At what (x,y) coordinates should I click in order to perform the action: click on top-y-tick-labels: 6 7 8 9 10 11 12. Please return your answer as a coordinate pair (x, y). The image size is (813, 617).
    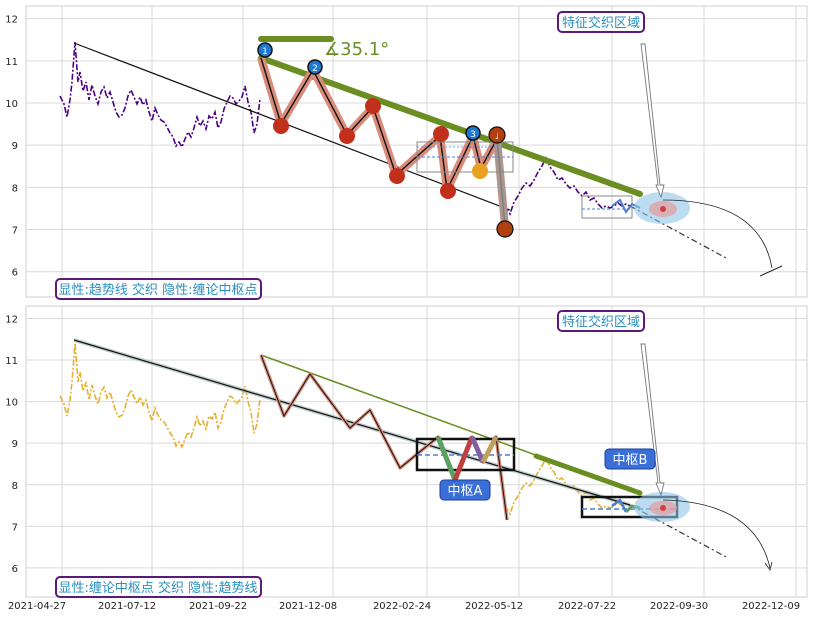
    Looking at the image, I should click on (11, 147).